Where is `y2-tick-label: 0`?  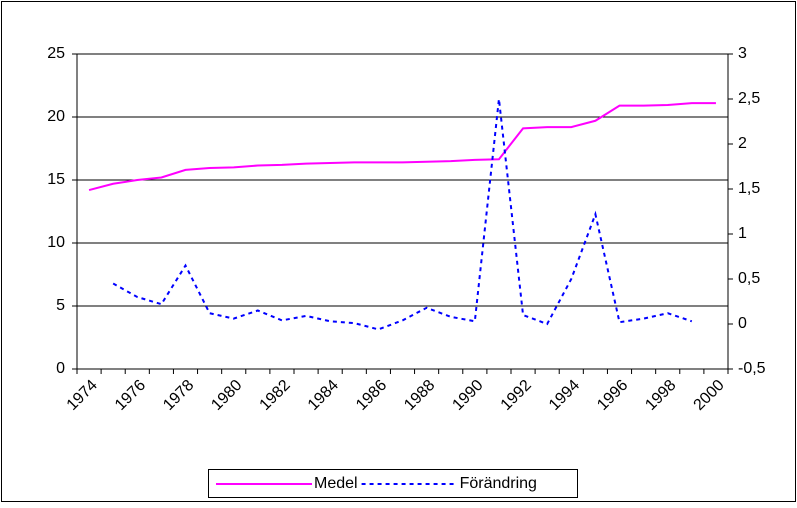 y2-tick-label: 0 is located at coordinates (742, 323).